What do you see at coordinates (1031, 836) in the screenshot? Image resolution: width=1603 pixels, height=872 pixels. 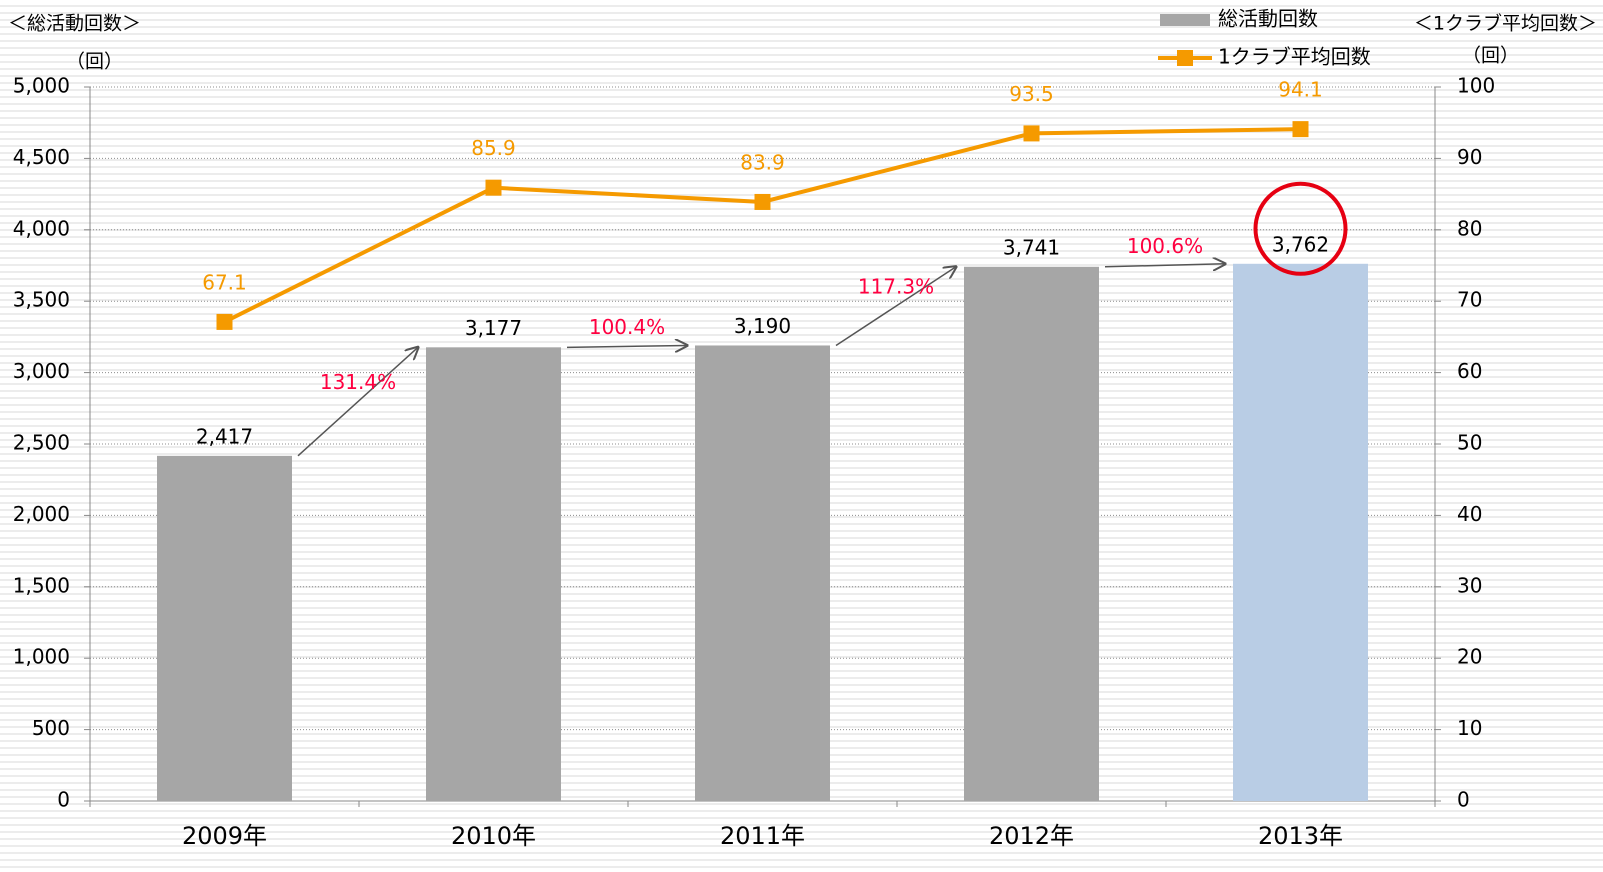 I see `x-tick-label: 2012年` at bounding box center [1031, 836].